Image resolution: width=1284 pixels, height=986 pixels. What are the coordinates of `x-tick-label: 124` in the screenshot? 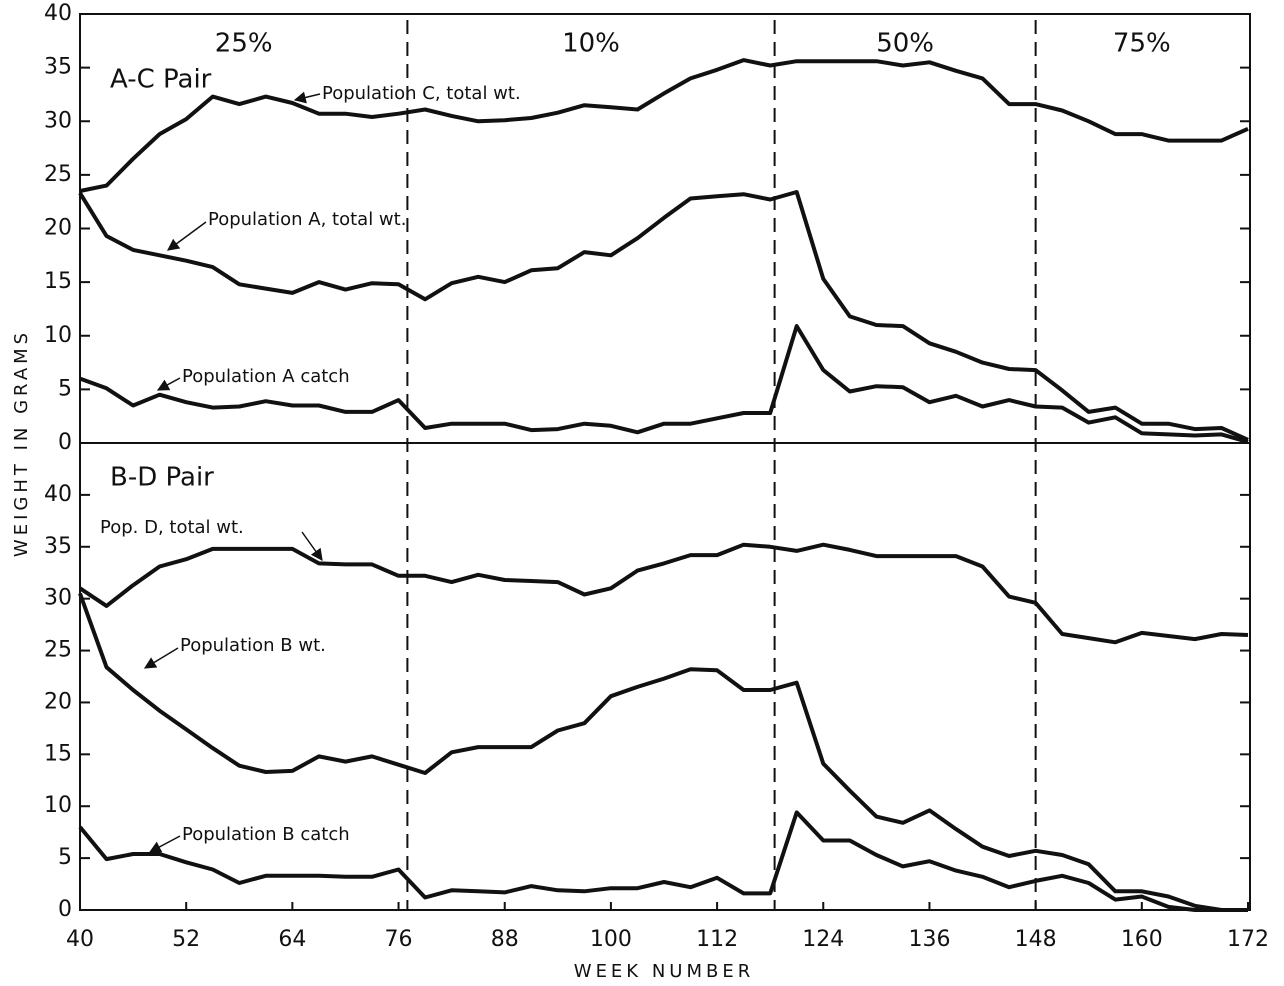 It's located at (823, 939).